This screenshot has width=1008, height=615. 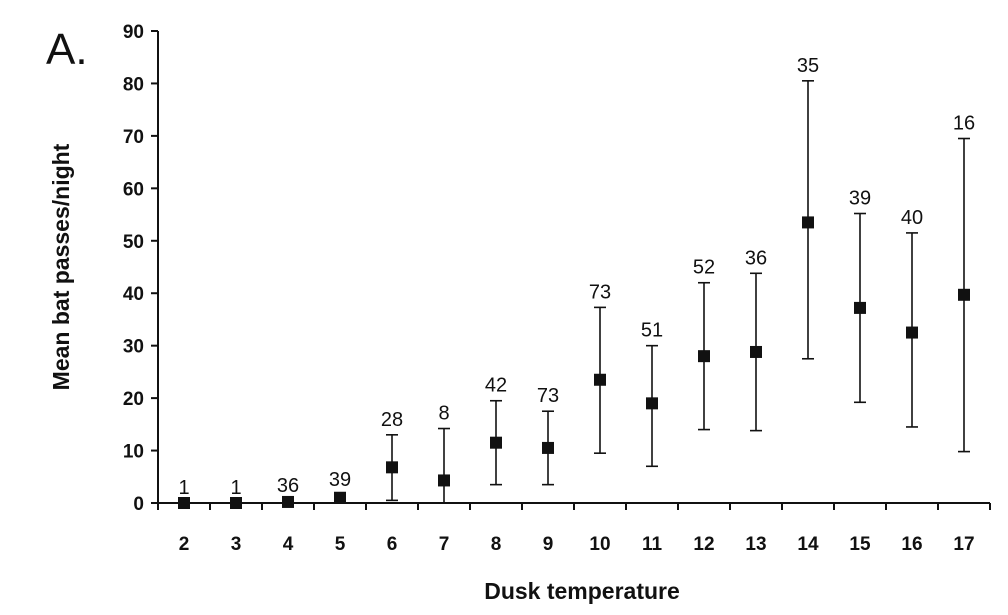 What do you see at coordinates (444, 544) in the screenshot?
I see `x-tick-label: 7` at bounding box center [444, 544].